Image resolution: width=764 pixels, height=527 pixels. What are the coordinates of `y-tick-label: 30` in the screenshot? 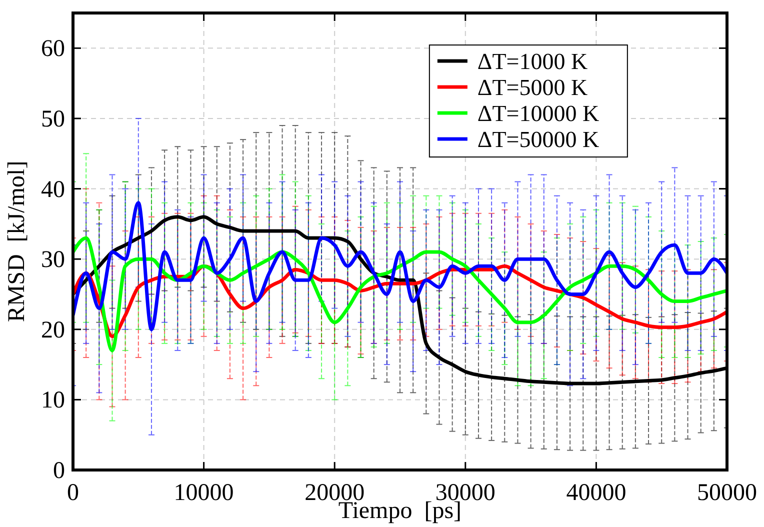 It's located at (53, 260).